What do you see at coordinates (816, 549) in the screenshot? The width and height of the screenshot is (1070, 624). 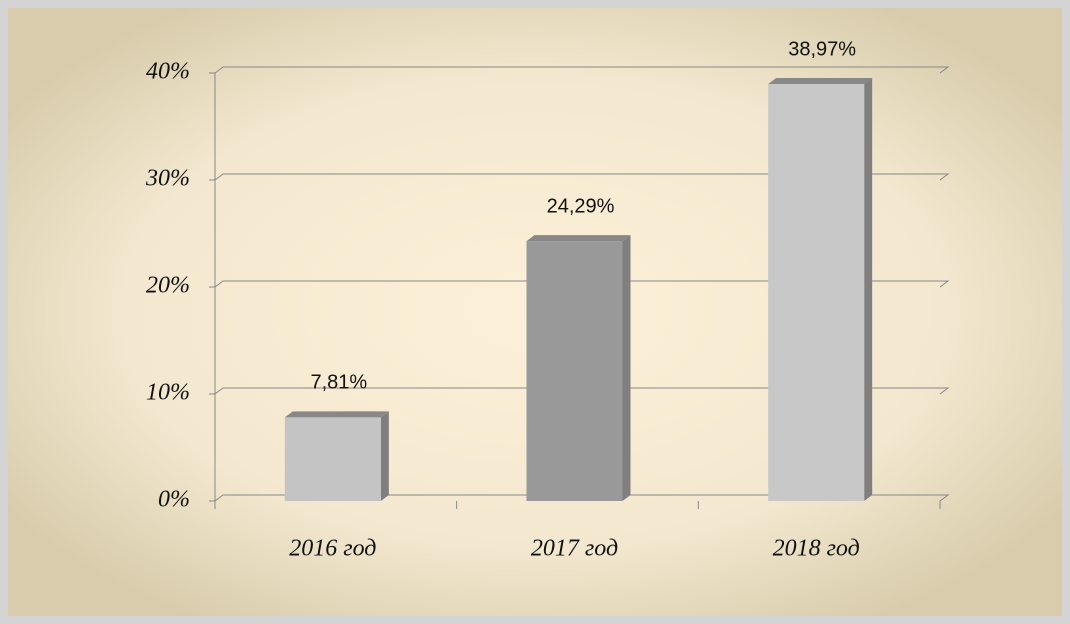 I see `x-tick-label: 2018 год` at bounding box center [816, 549].